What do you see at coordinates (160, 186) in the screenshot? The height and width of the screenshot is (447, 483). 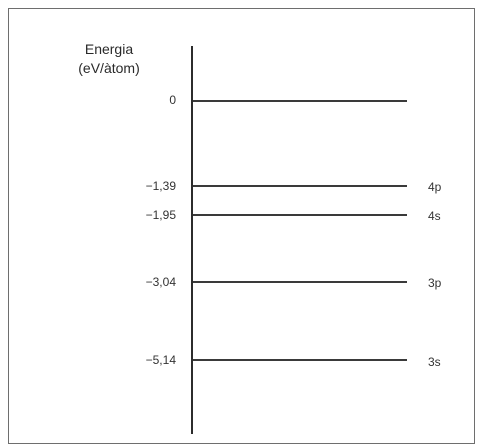 I see `energy-tick-label: −1,39` at bounding box center [160, 186].